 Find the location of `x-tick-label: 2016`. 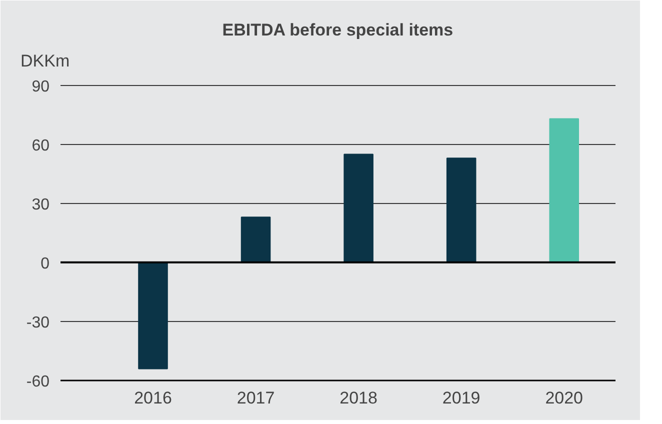

x-tick-label: 2016 is located at coordinates (153, 398).